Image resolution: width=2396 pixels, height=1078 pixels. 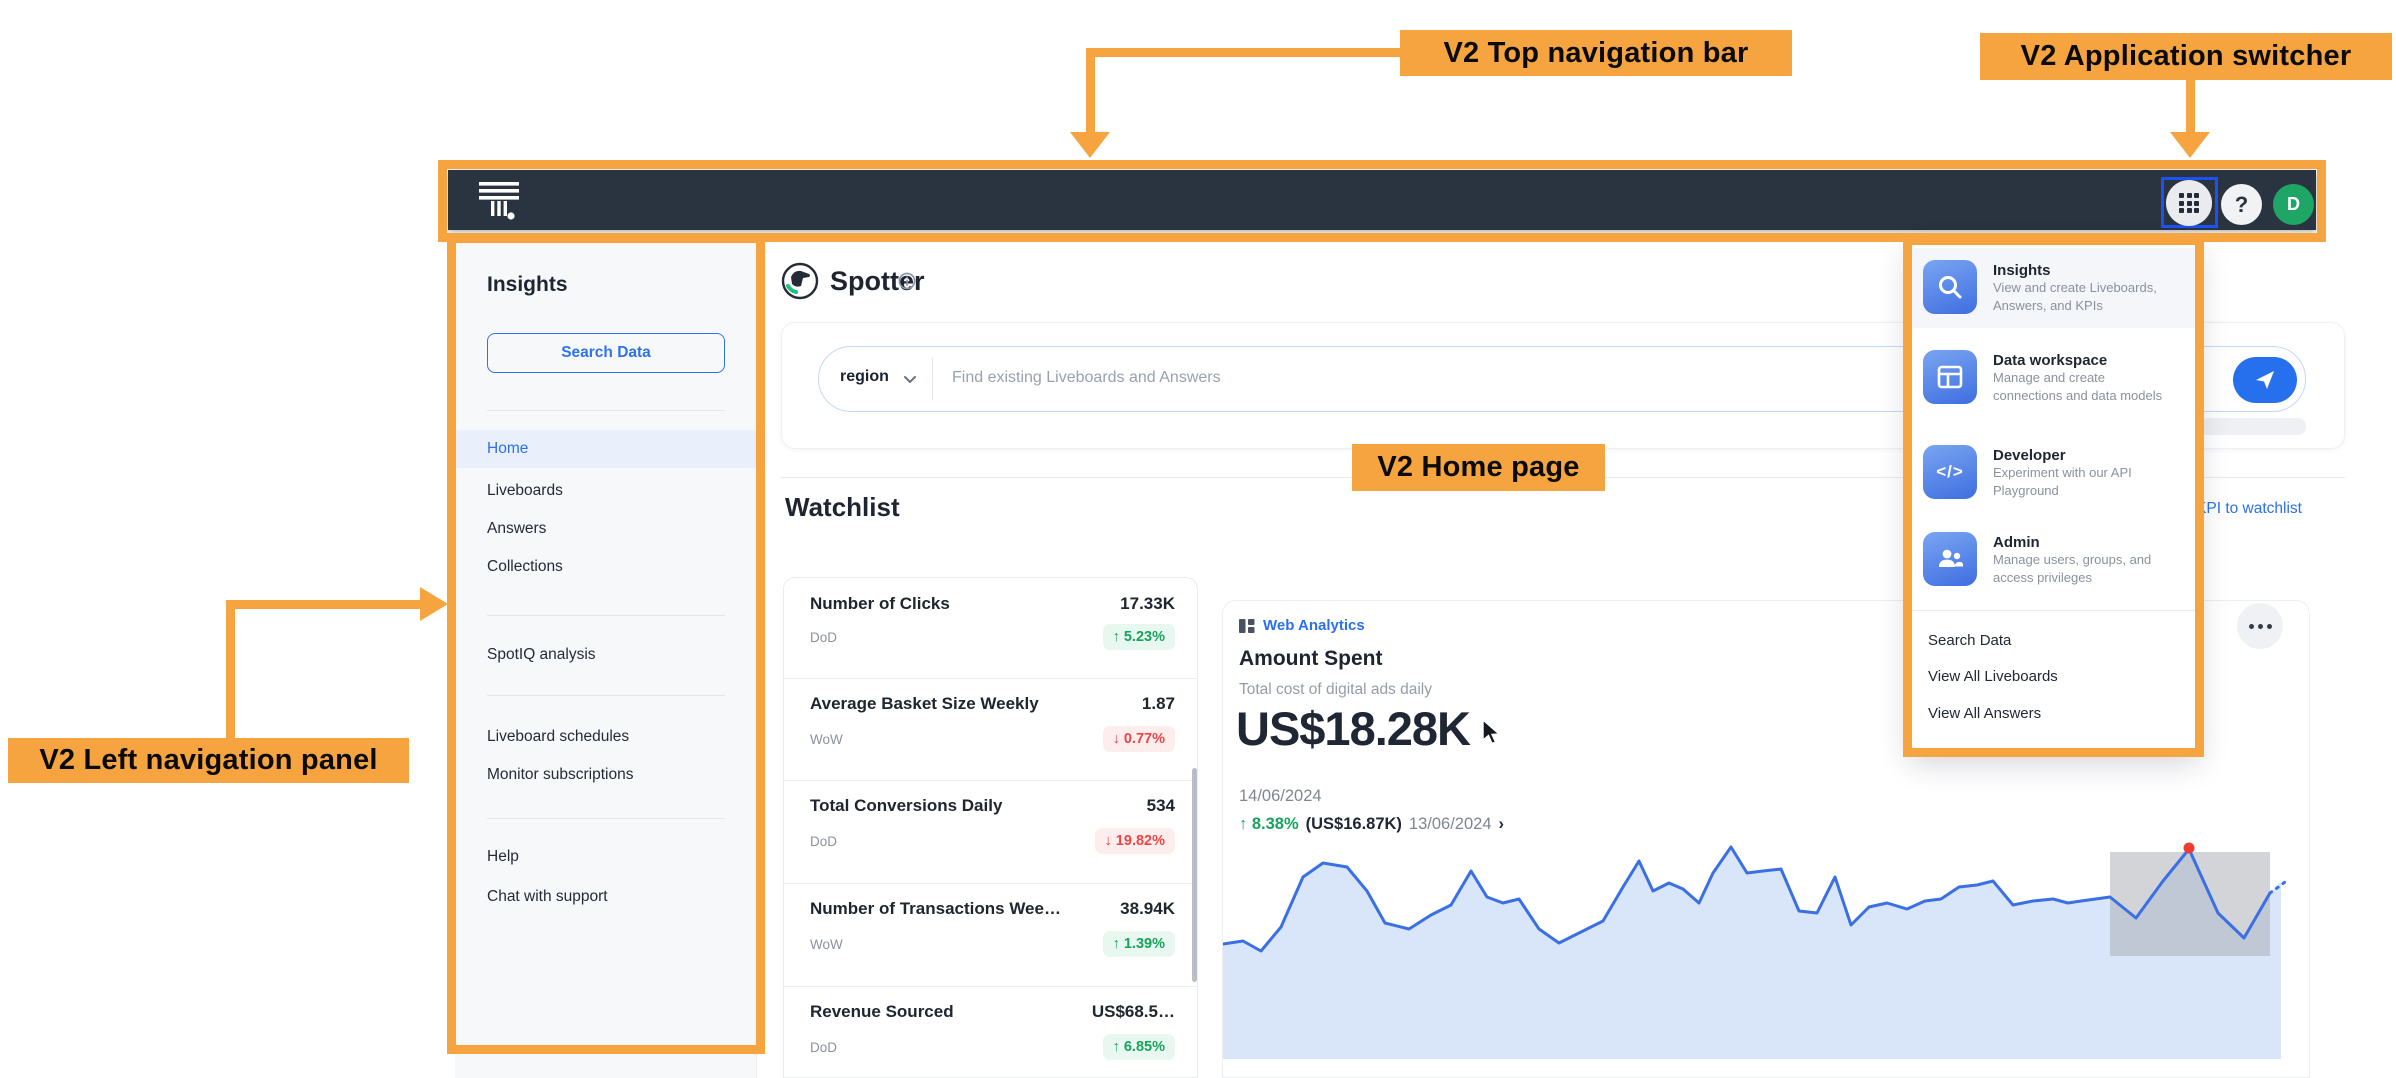 I want to click on menu-link-view-all-answers: View All Answers, so click(x=1985, y=713).